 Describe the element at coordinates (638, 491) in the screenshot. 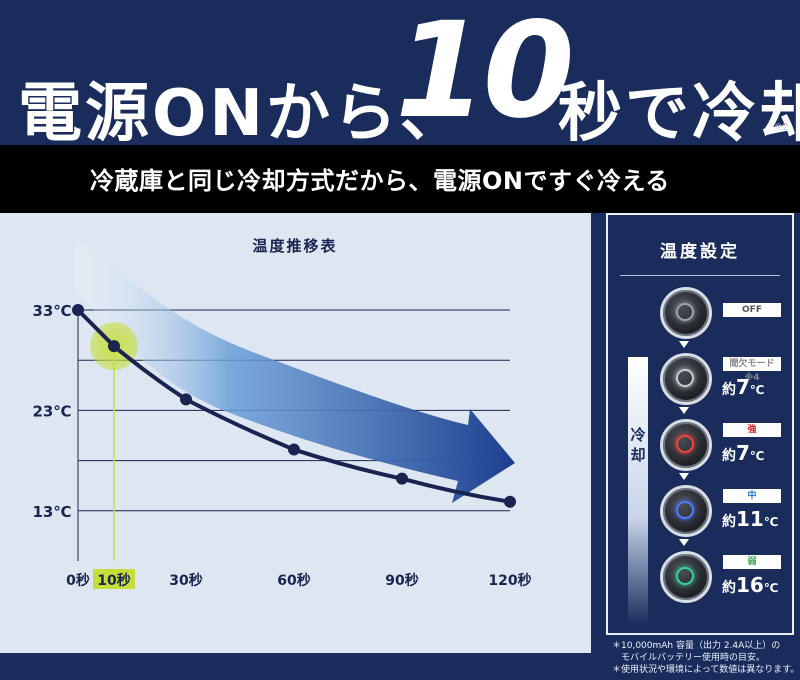

I see `cooling-gradient-bar` at that location.